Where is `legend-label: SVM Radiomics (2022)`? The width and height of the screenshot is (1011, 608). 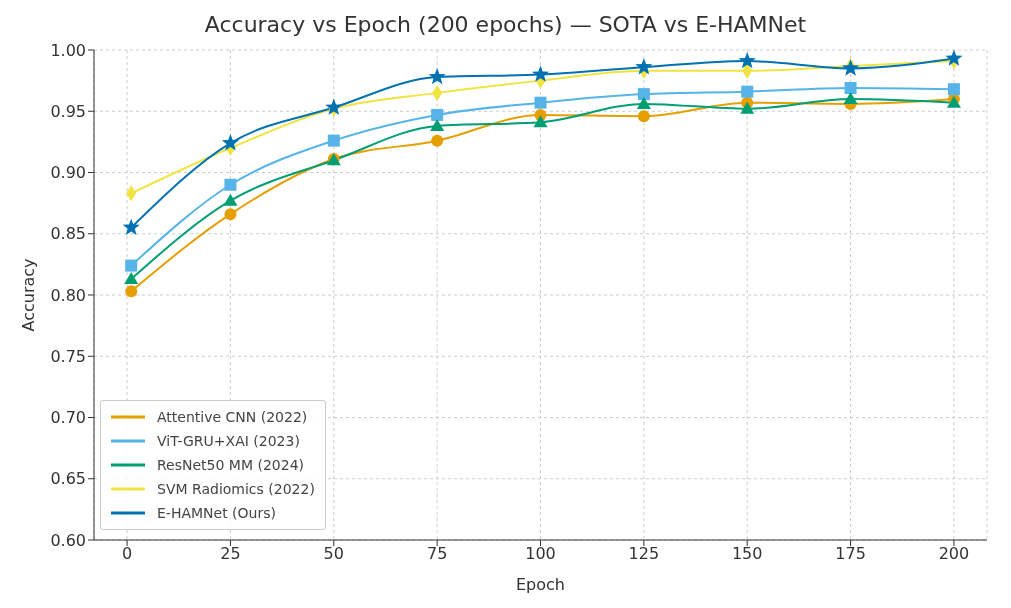
legend-label: SVM Radiomics (2022) is located at coordinates (235, 489).